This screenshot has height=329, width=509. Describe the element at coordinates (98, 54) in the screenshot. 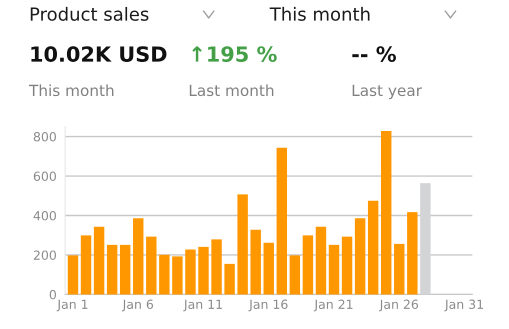

I see `text: 10.02K USD` at that location.